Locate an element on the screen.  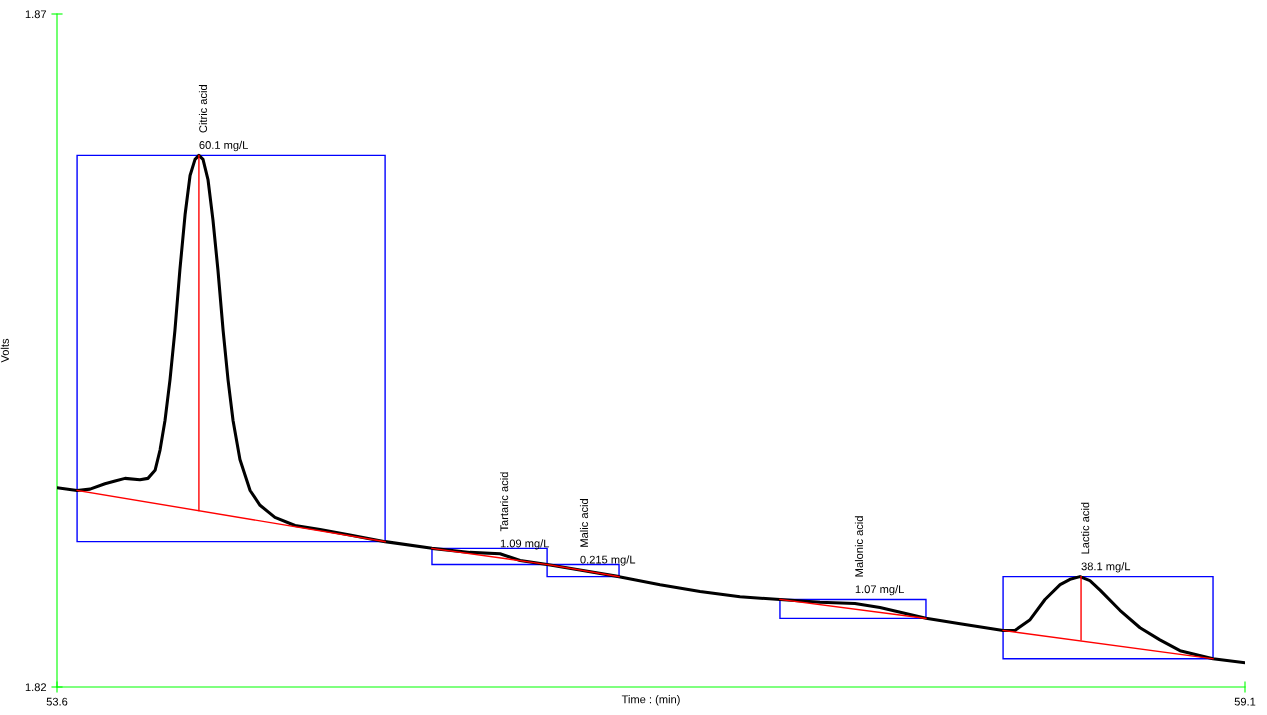
annotation: Tartaric acid is located at coordinates (504, 502).